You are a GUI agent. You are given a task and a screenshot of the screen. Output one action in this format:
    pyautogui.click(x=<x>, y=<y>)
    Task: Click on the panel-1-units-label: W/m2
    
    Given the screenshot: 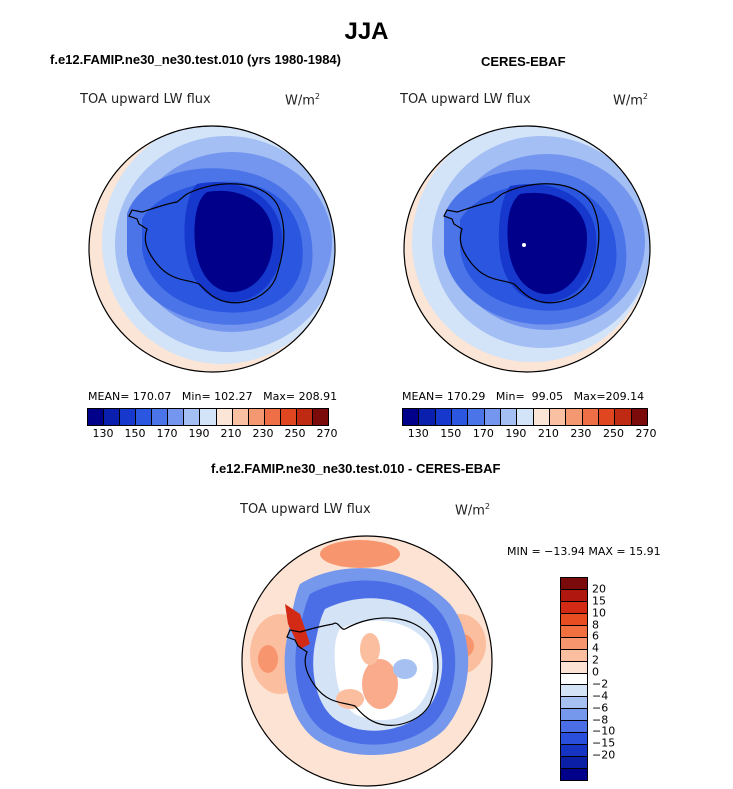 What is the action you would take?
    pyautogui.click(x=302, y=100)
    